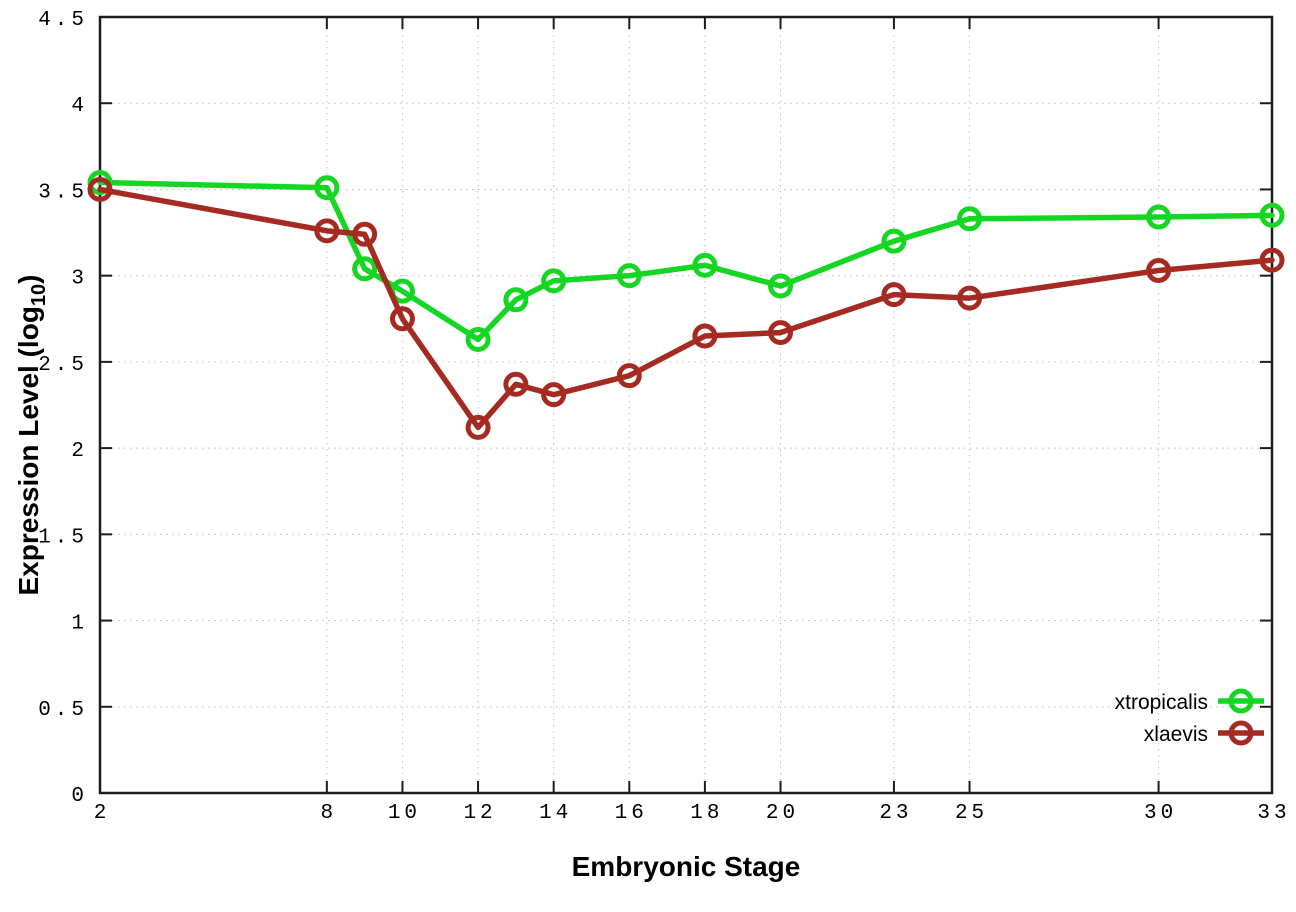  Describe the element at coordinates (63, 192) in the screenshot. I see `y-tick-label-3.5: 3.5` at that location.